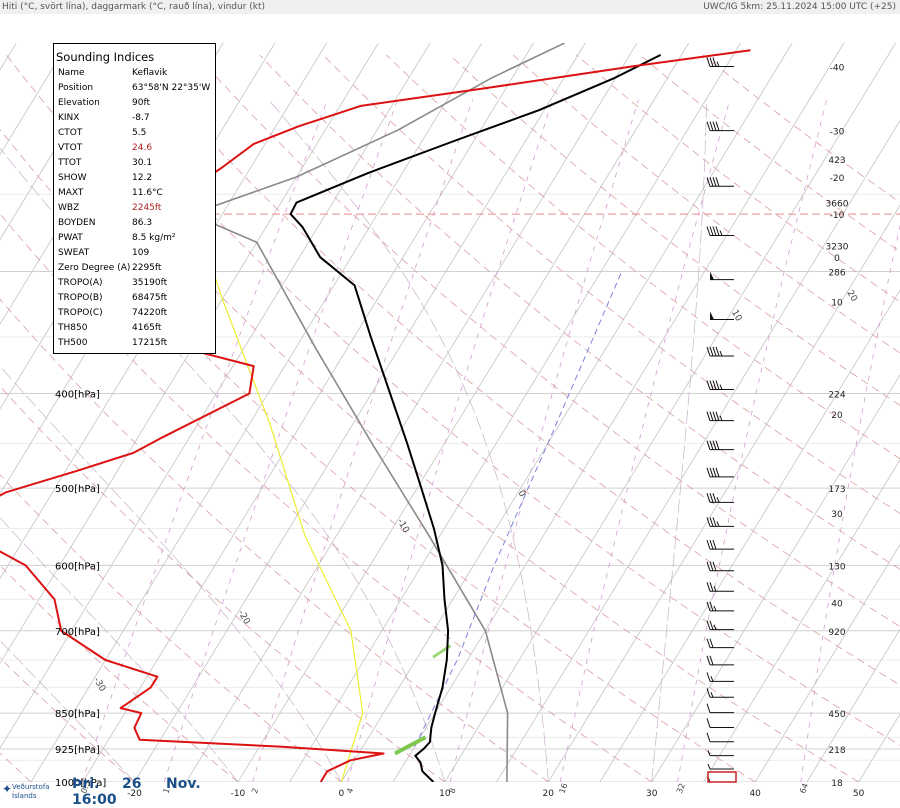 Image resolution: width=900 pixels, height=808 pixels. I want to click on indices-value: 2245ft, so click(147, 208).